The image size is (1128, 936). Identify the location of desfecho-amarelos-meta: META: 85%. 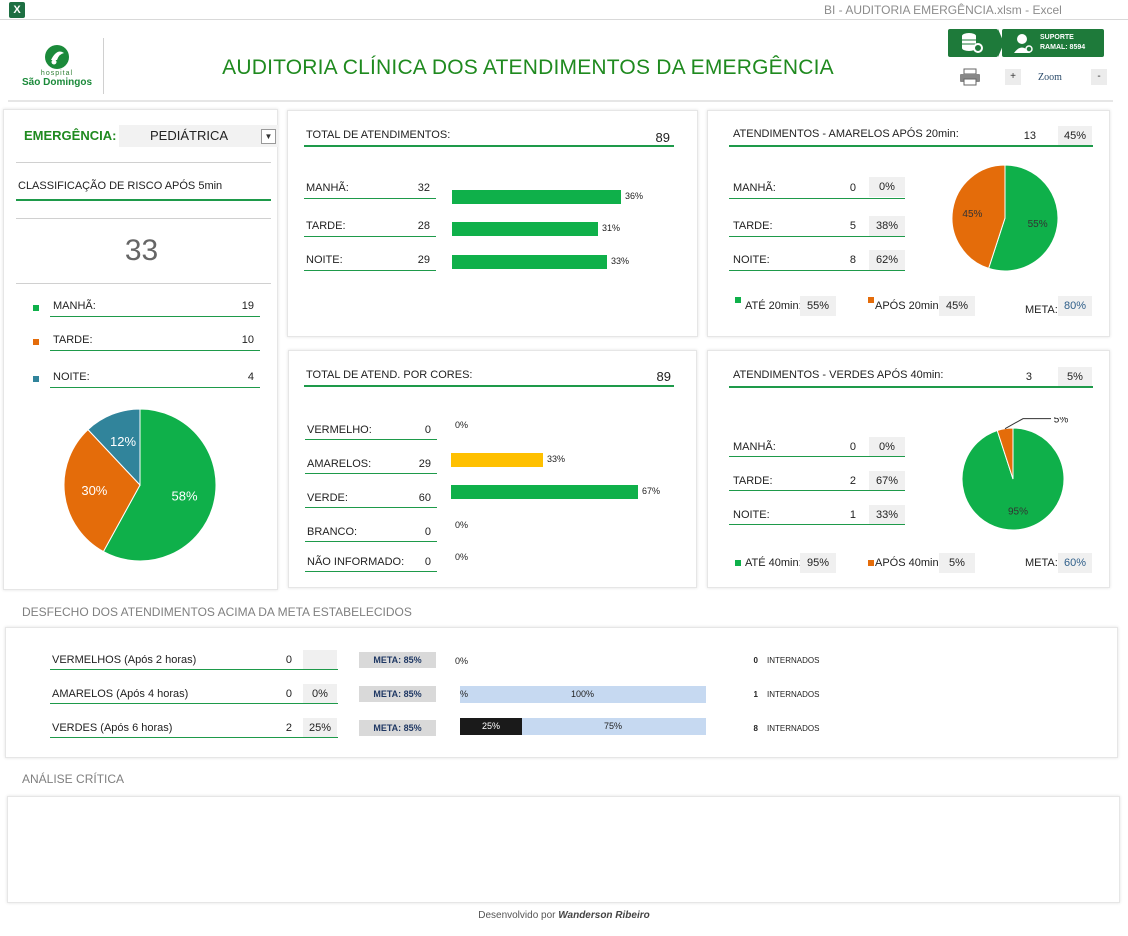
(397, 694).